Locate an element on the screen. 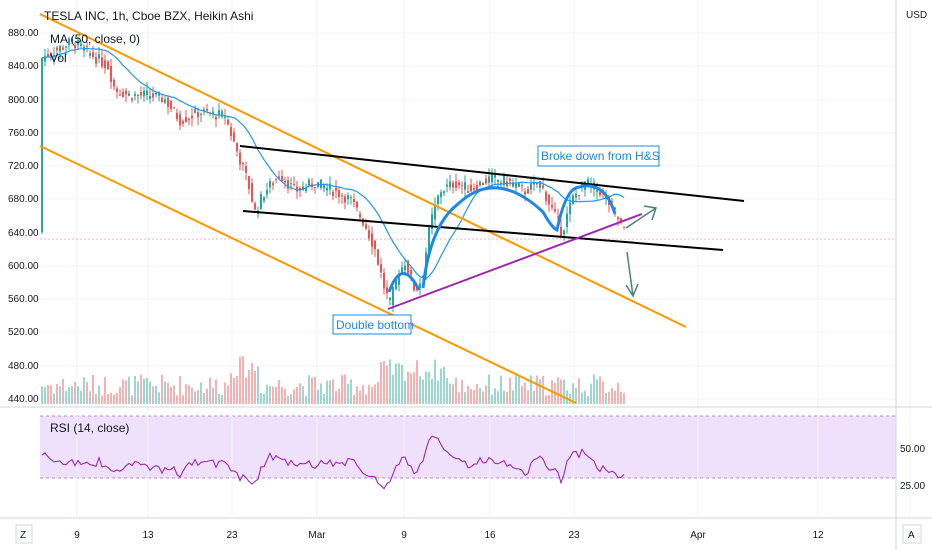  zoom-button is located at coordinates (24, 534).